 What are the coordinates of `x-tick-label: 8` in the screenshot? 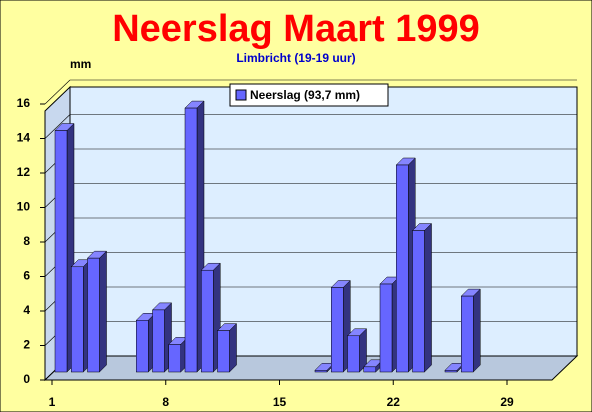 It's located at (165, 402).